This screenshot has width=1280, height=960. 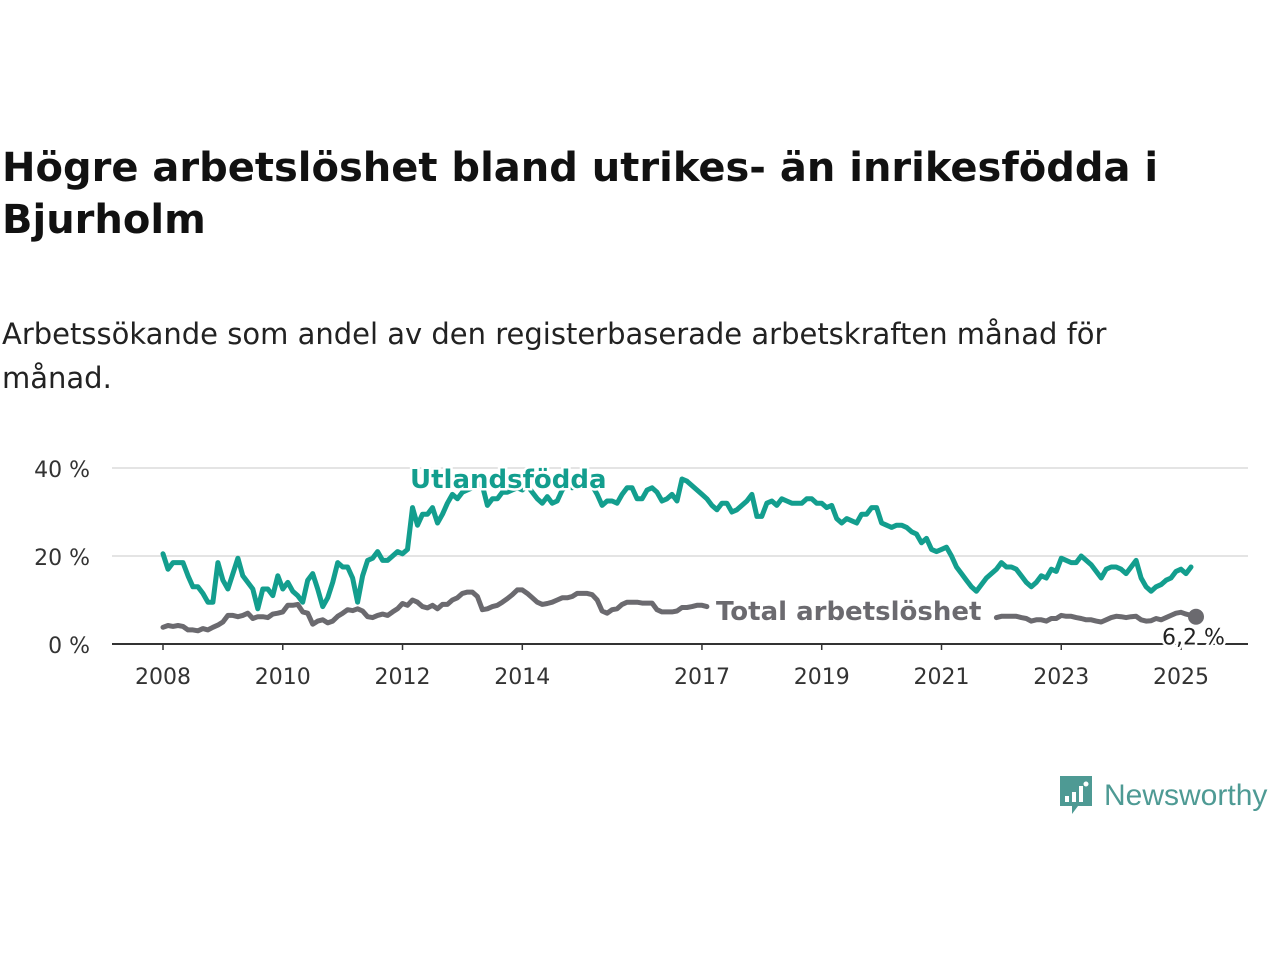 What do you see at coordinates (1061, 677) in the screenshot?
I see `x-tick-label: 2023` at bounding box center [1061, 677].